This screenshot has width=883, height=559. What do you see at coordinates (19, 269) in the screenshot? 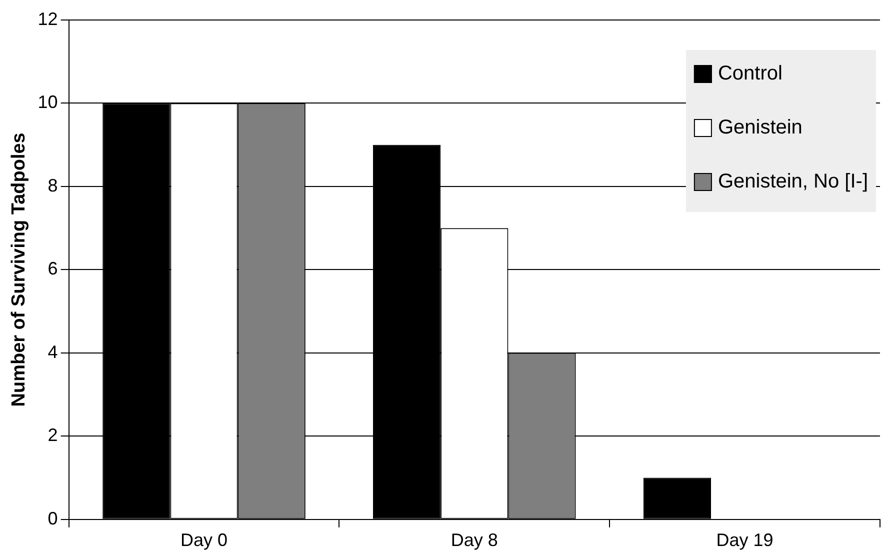
I see `y-axis-title: Number of Surviving Tadpoles` at bounding box center [19, 269].